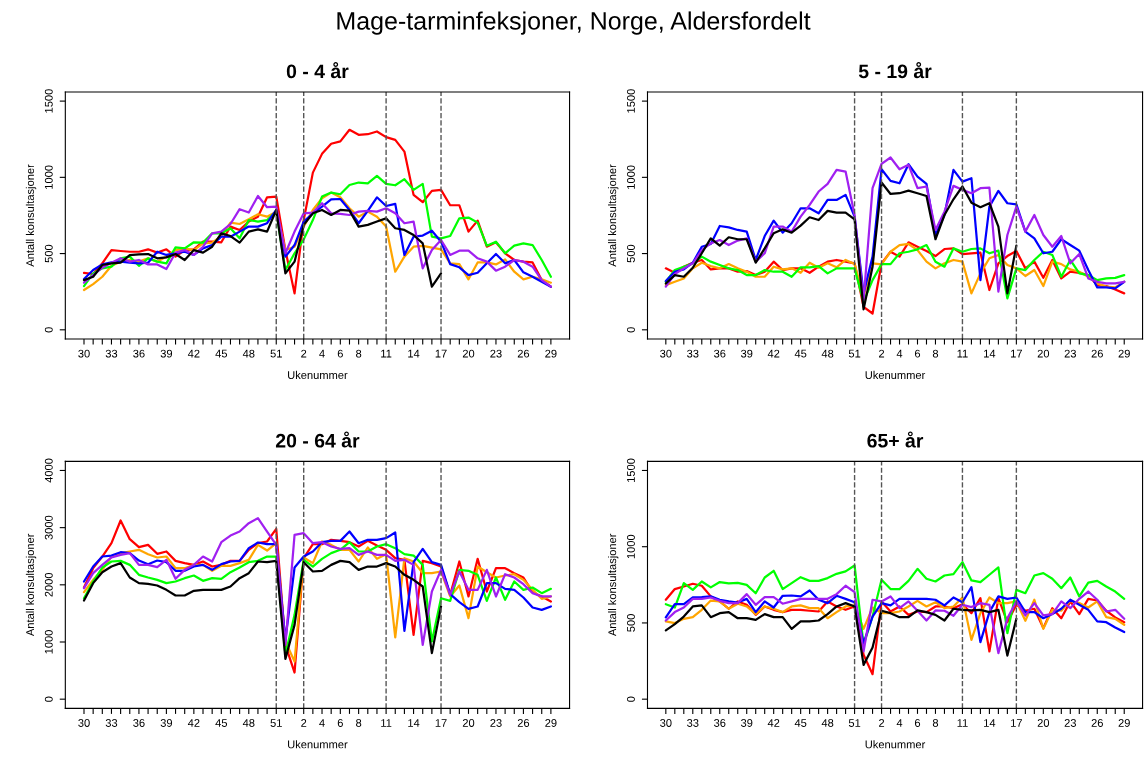  Describe the element at coordinates (48, 527) in the screenshot. I see `y-tick-label: 3000` at that location.